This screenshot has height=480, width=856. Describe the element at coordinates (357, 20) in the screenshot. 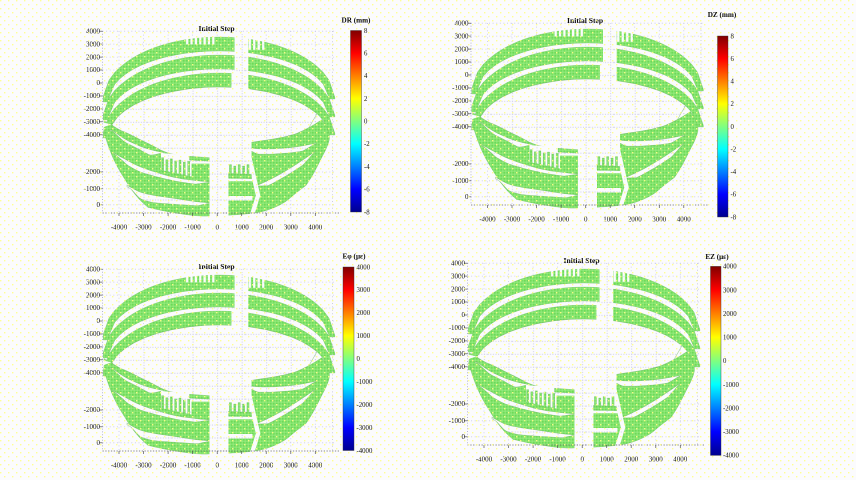

I see `svg-text: DR (mm)` at that location.